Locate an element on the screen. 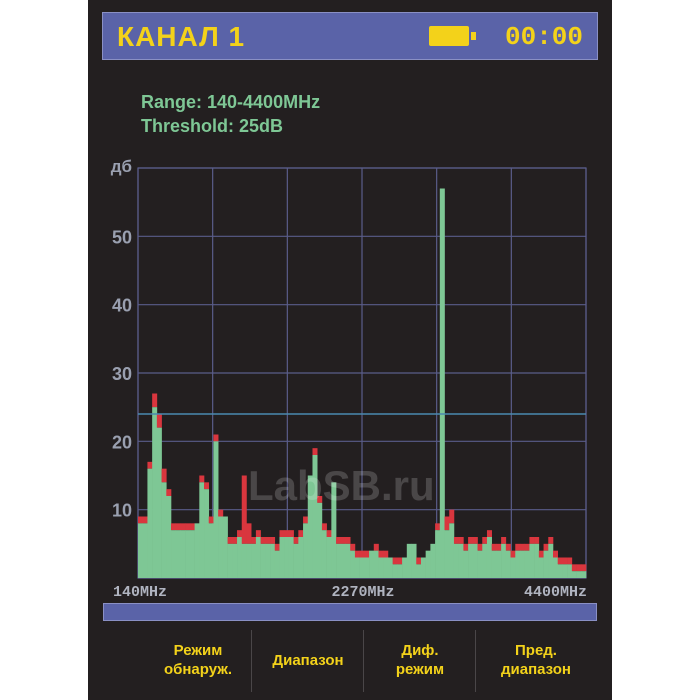  softkey-preset-range: Пред. диапазон is located at coordinates (536, 660).